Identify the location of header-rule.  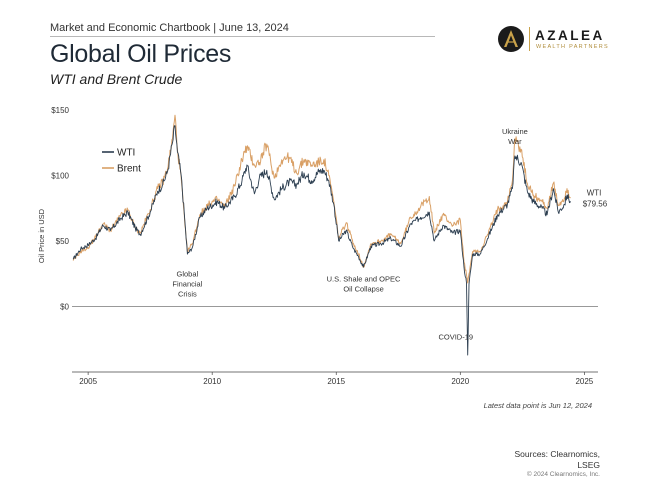
(242, 36).